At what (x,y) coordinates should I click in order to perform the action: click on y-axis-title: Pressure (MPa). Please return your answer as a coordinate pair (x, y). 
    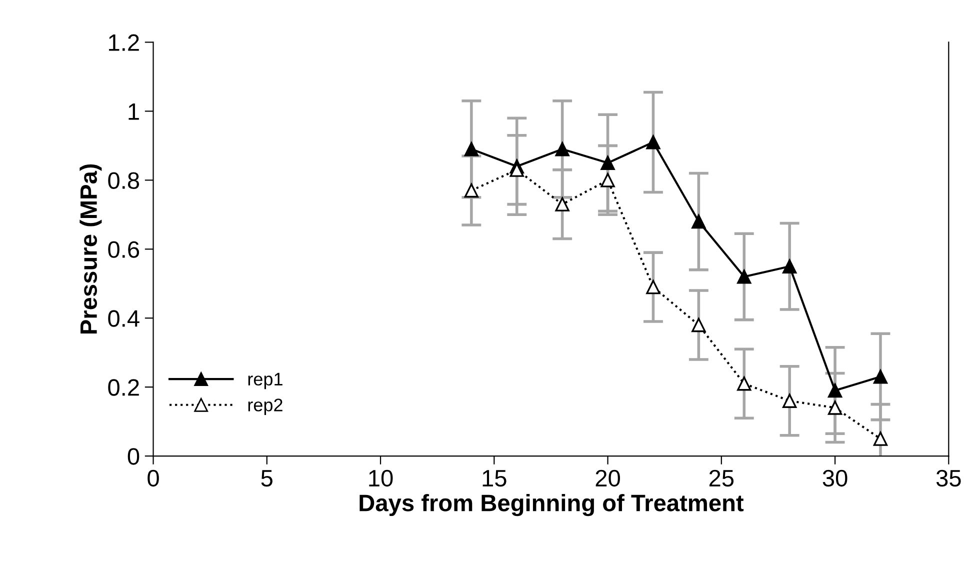
    Looking at the image, I should click on (91, 249).